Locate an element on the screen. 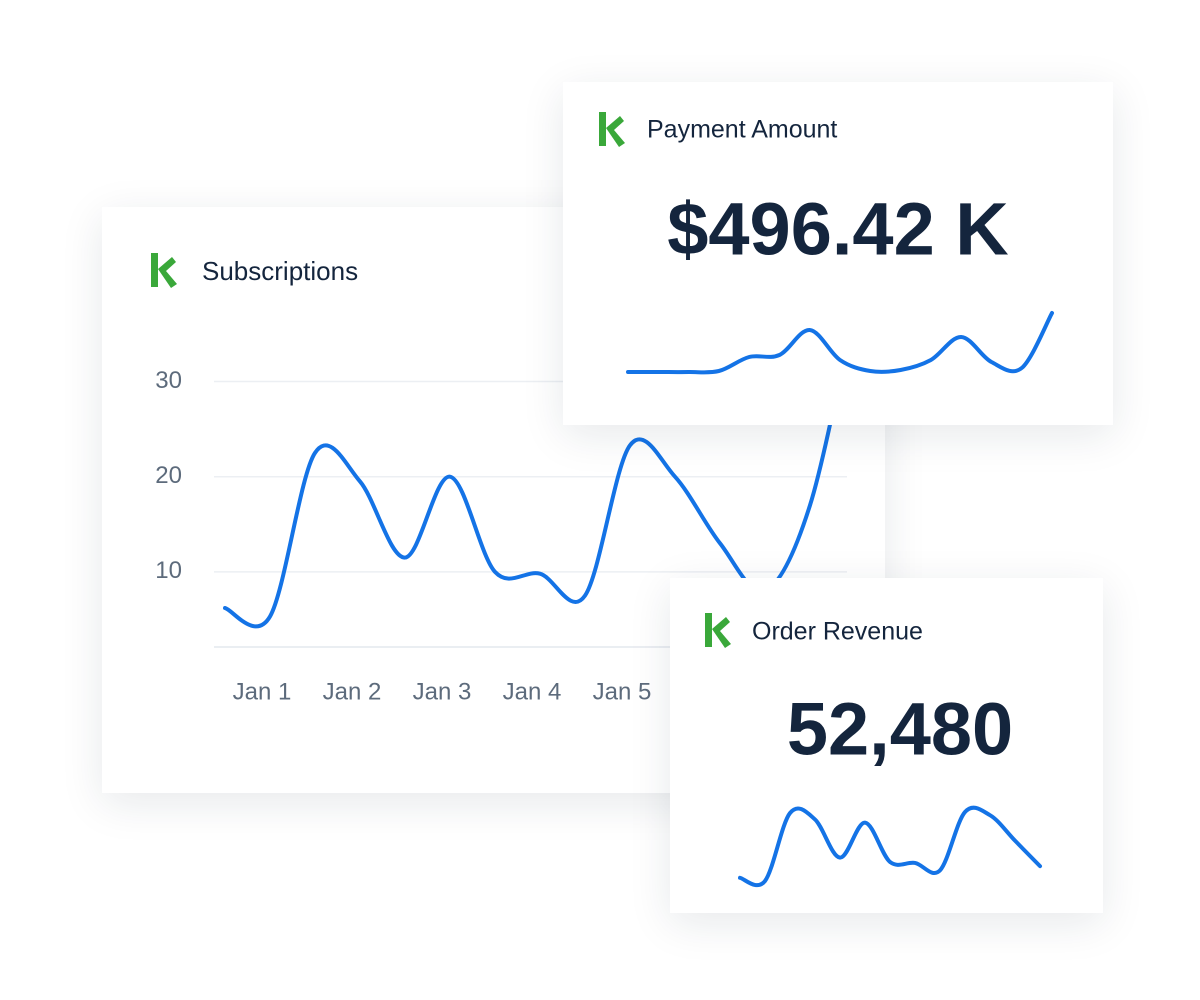  y-tick-label: 30 is located at coordinates (168, 380).